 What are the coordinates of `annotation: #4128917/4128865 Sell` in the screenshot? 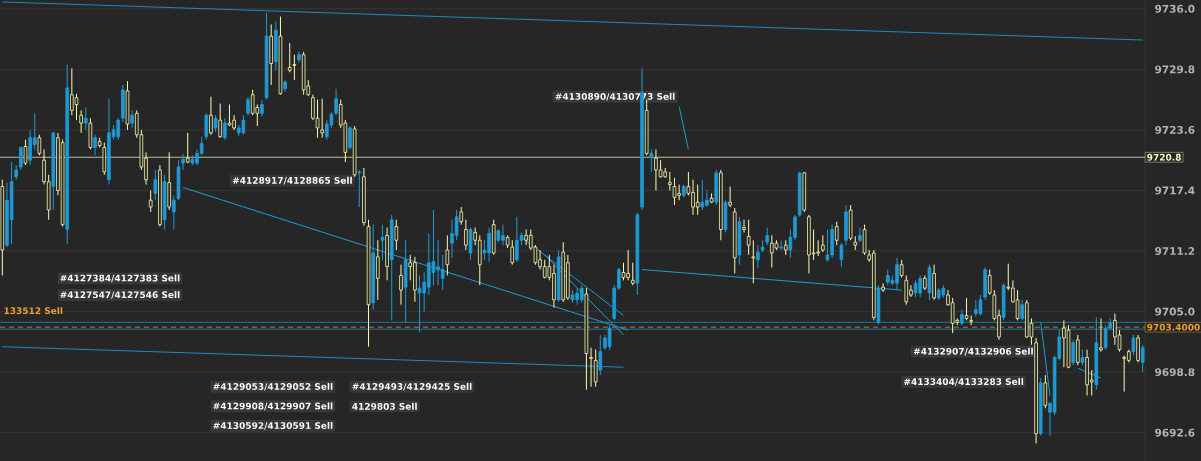 It's located at (292, 180).